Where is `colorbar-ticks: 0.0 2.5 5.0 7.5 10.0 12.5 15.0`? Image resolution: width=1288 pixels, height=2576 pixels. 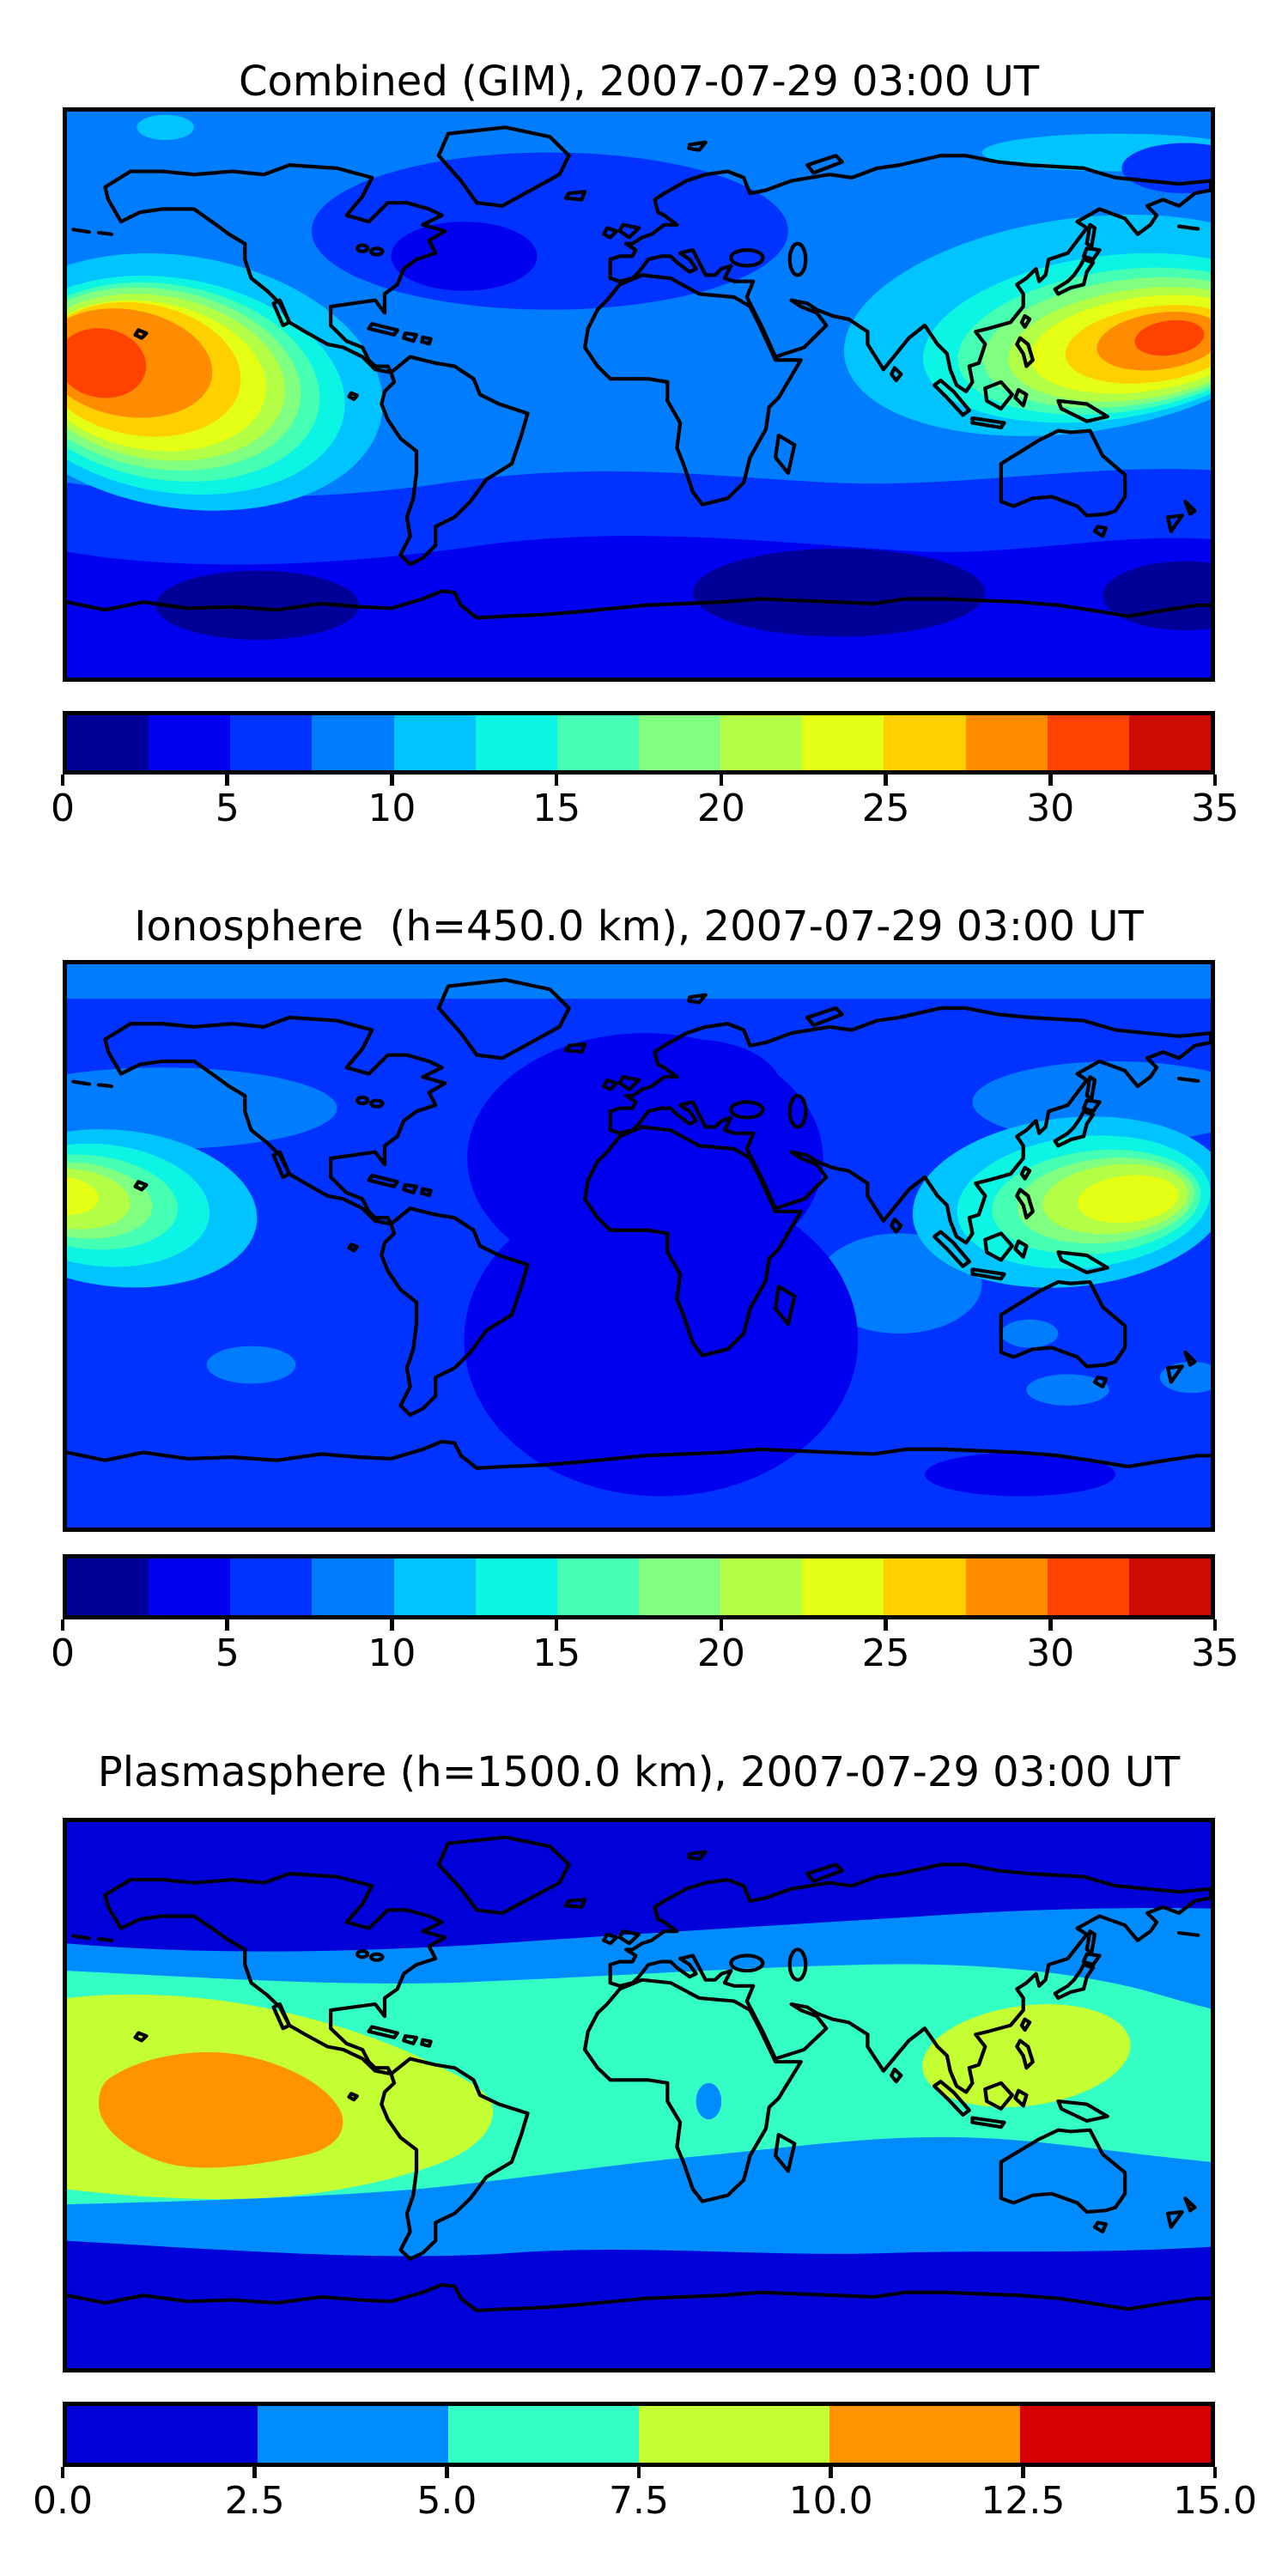
colorbar-ticks: 0.0 2.5 5.0 7.5 10.0 12.5 15.0 is located at coordinates (645, 2497).